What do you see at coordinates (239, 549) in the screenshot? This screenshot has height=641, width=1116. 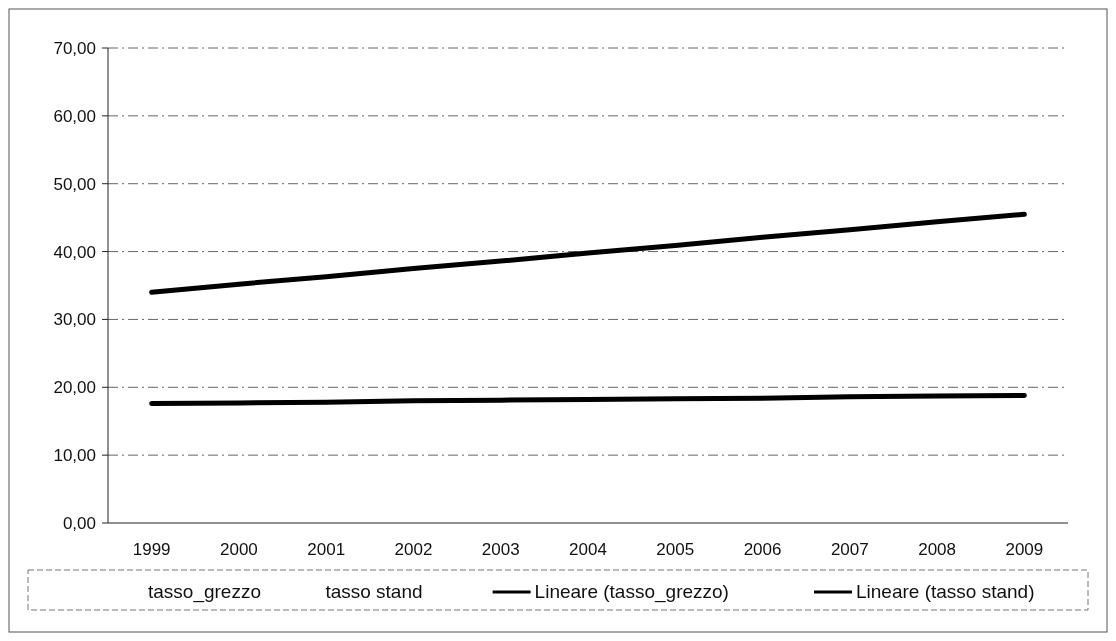 I see `x-tick-label: 2000` at bounding box center [239, 549].